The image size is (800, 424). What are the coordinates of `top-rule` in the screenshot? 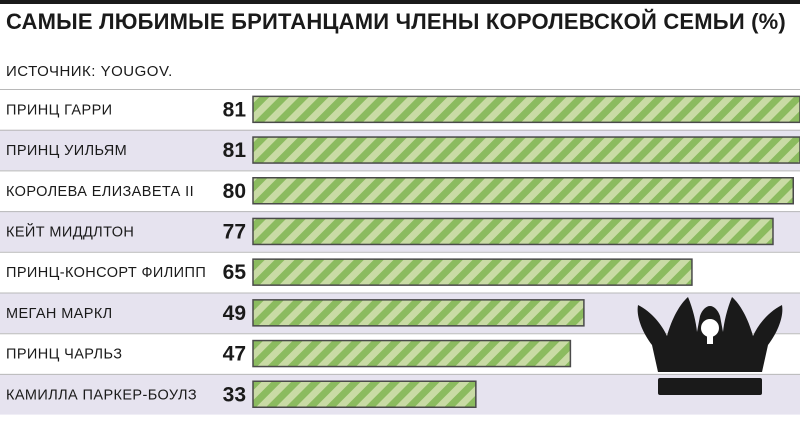 It's located at (400, 2).